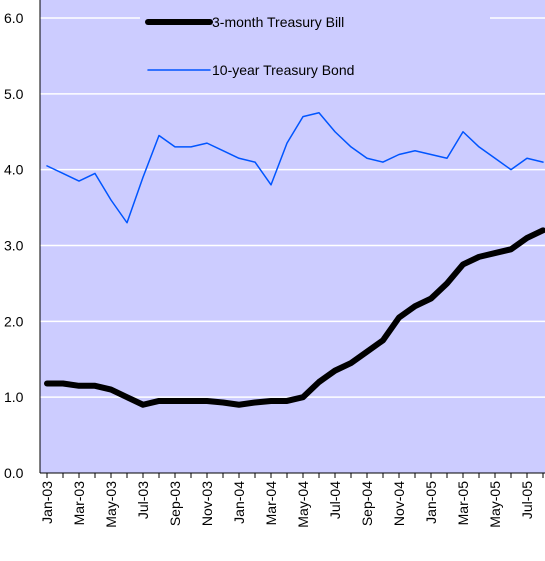 This screenshot has height=561, width=545. I want to click on x-tick-label: Sep-03, so click(175, 503).